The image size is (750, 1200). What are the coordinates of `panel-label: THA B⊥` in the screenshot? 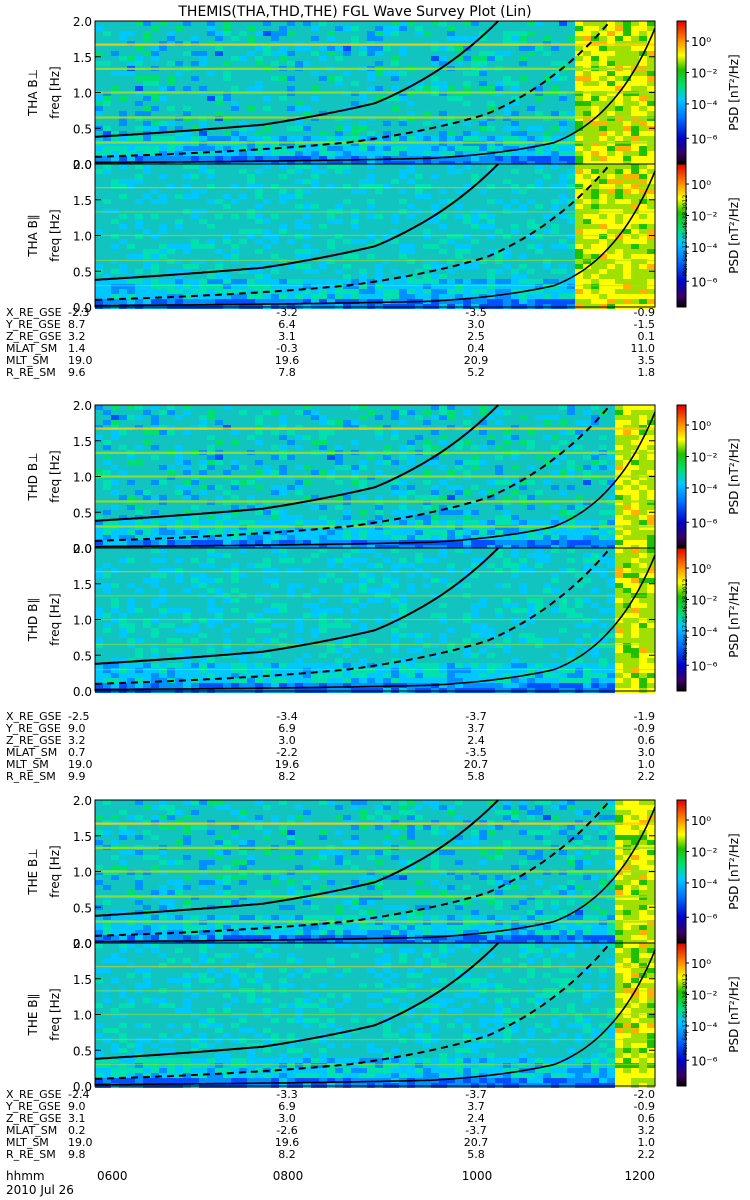 It's located at (33, 93).